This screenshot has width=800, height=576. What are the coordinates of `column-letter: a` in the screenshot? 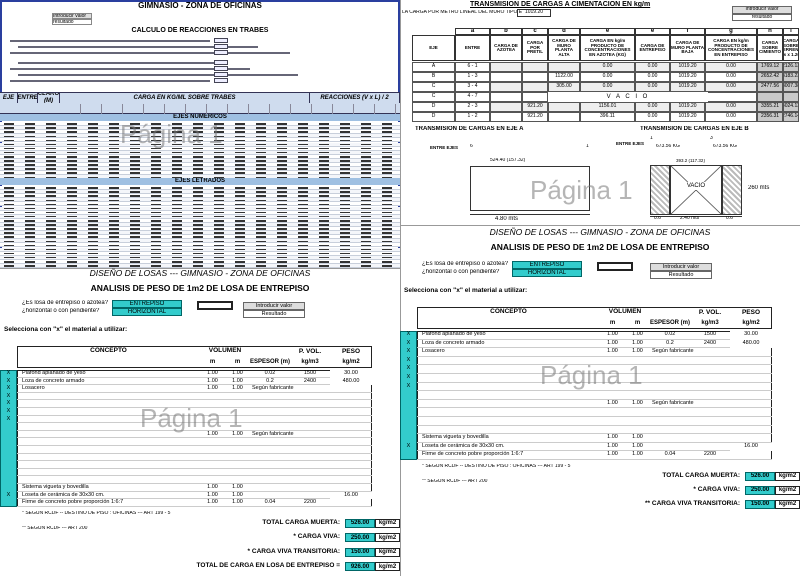 It's located at (472, 31).